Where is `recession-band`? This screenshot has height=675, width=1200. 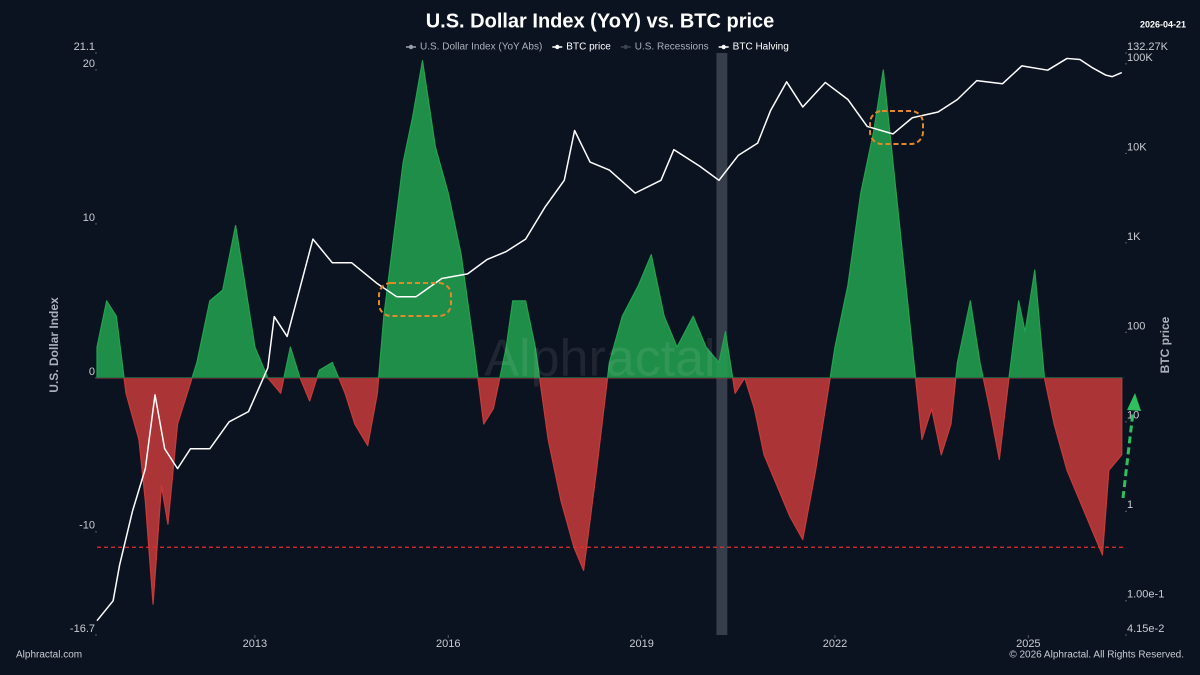 recession-band is located at coordinates (722, 344).